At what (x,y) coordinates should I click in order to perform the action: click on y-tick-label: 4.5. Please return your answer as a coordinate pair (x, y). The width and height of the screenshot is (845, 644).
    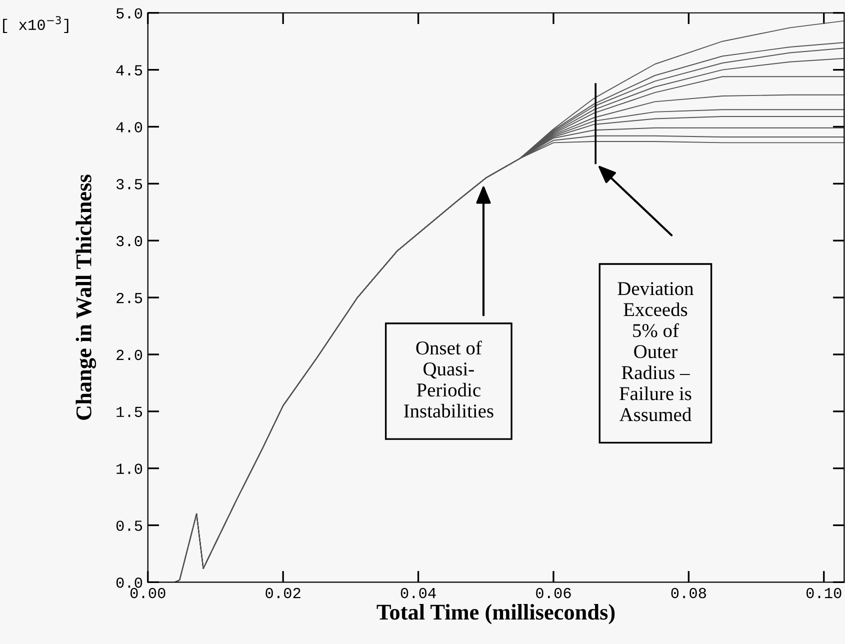
    Looking at the image, I should click on (129, 70).